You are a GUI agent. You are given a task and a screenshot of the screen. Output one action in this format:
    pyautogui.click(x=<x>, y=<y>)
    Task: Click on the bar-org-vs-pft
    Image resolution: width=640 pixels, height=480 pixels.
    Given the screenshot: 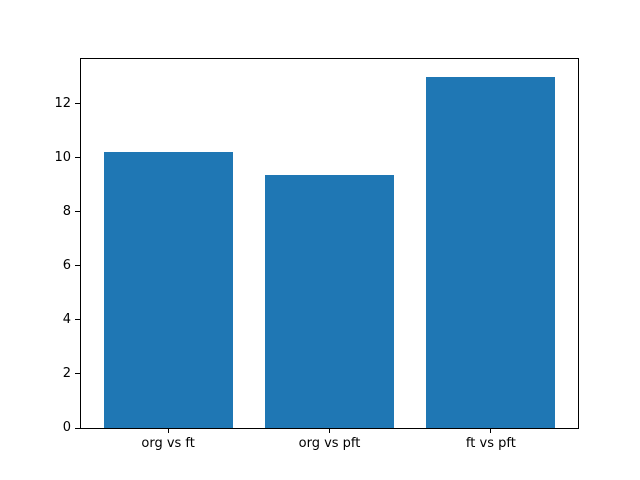 What is the action you would take?
    pyautogui.click(x=329, y=301)
    